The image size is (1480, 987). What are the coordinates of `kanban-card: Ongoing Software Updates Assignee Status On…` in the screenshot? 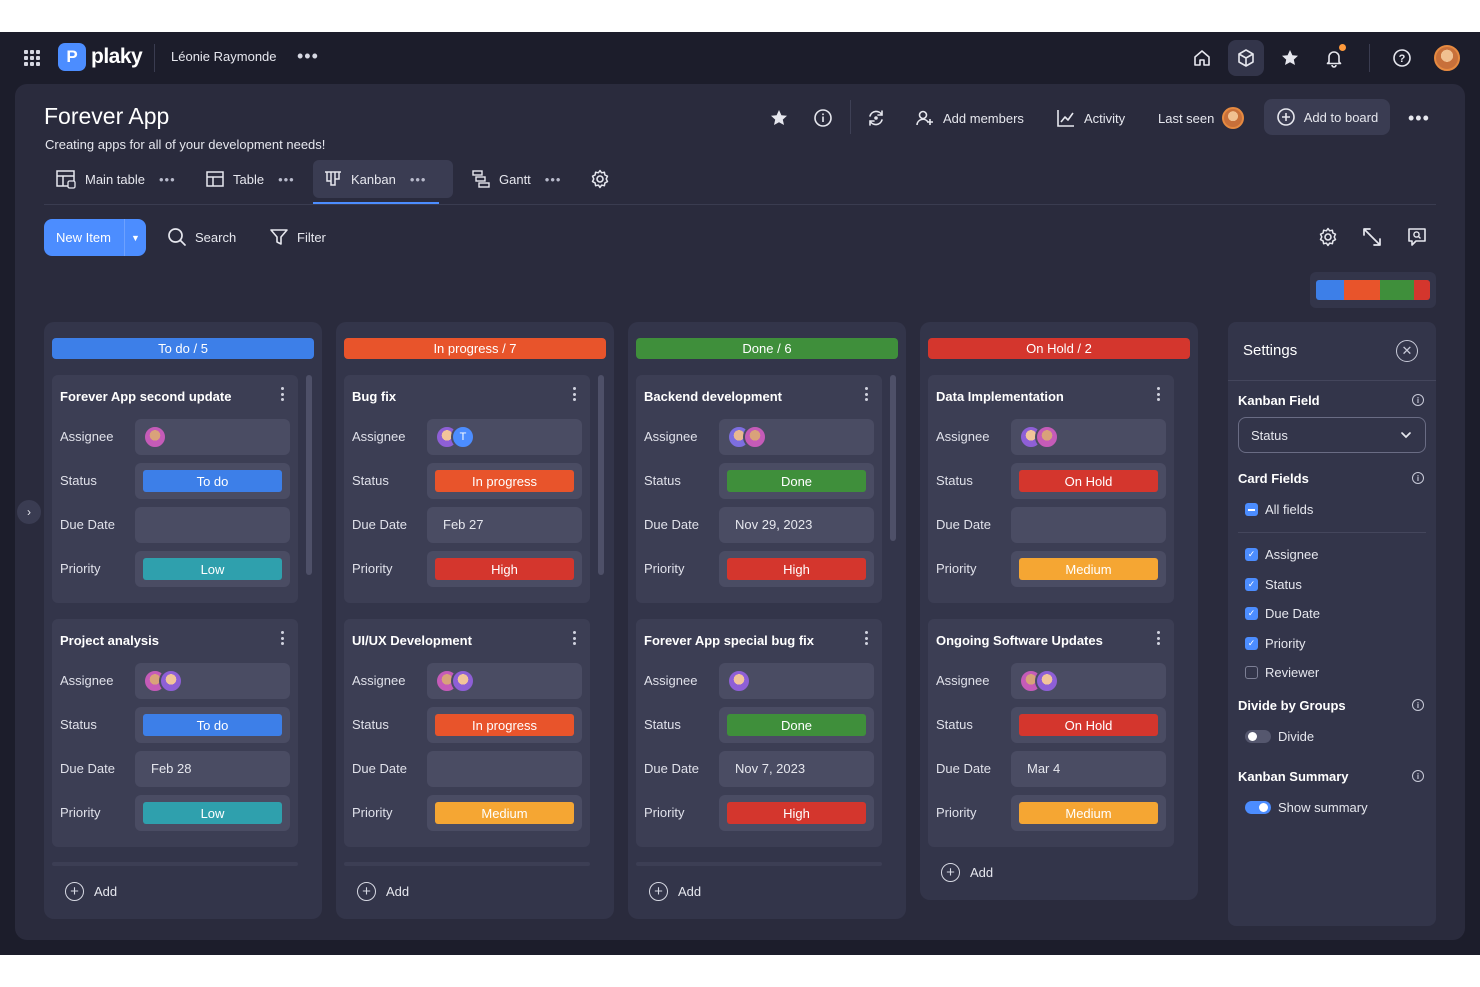 It's located at (1051, 733).